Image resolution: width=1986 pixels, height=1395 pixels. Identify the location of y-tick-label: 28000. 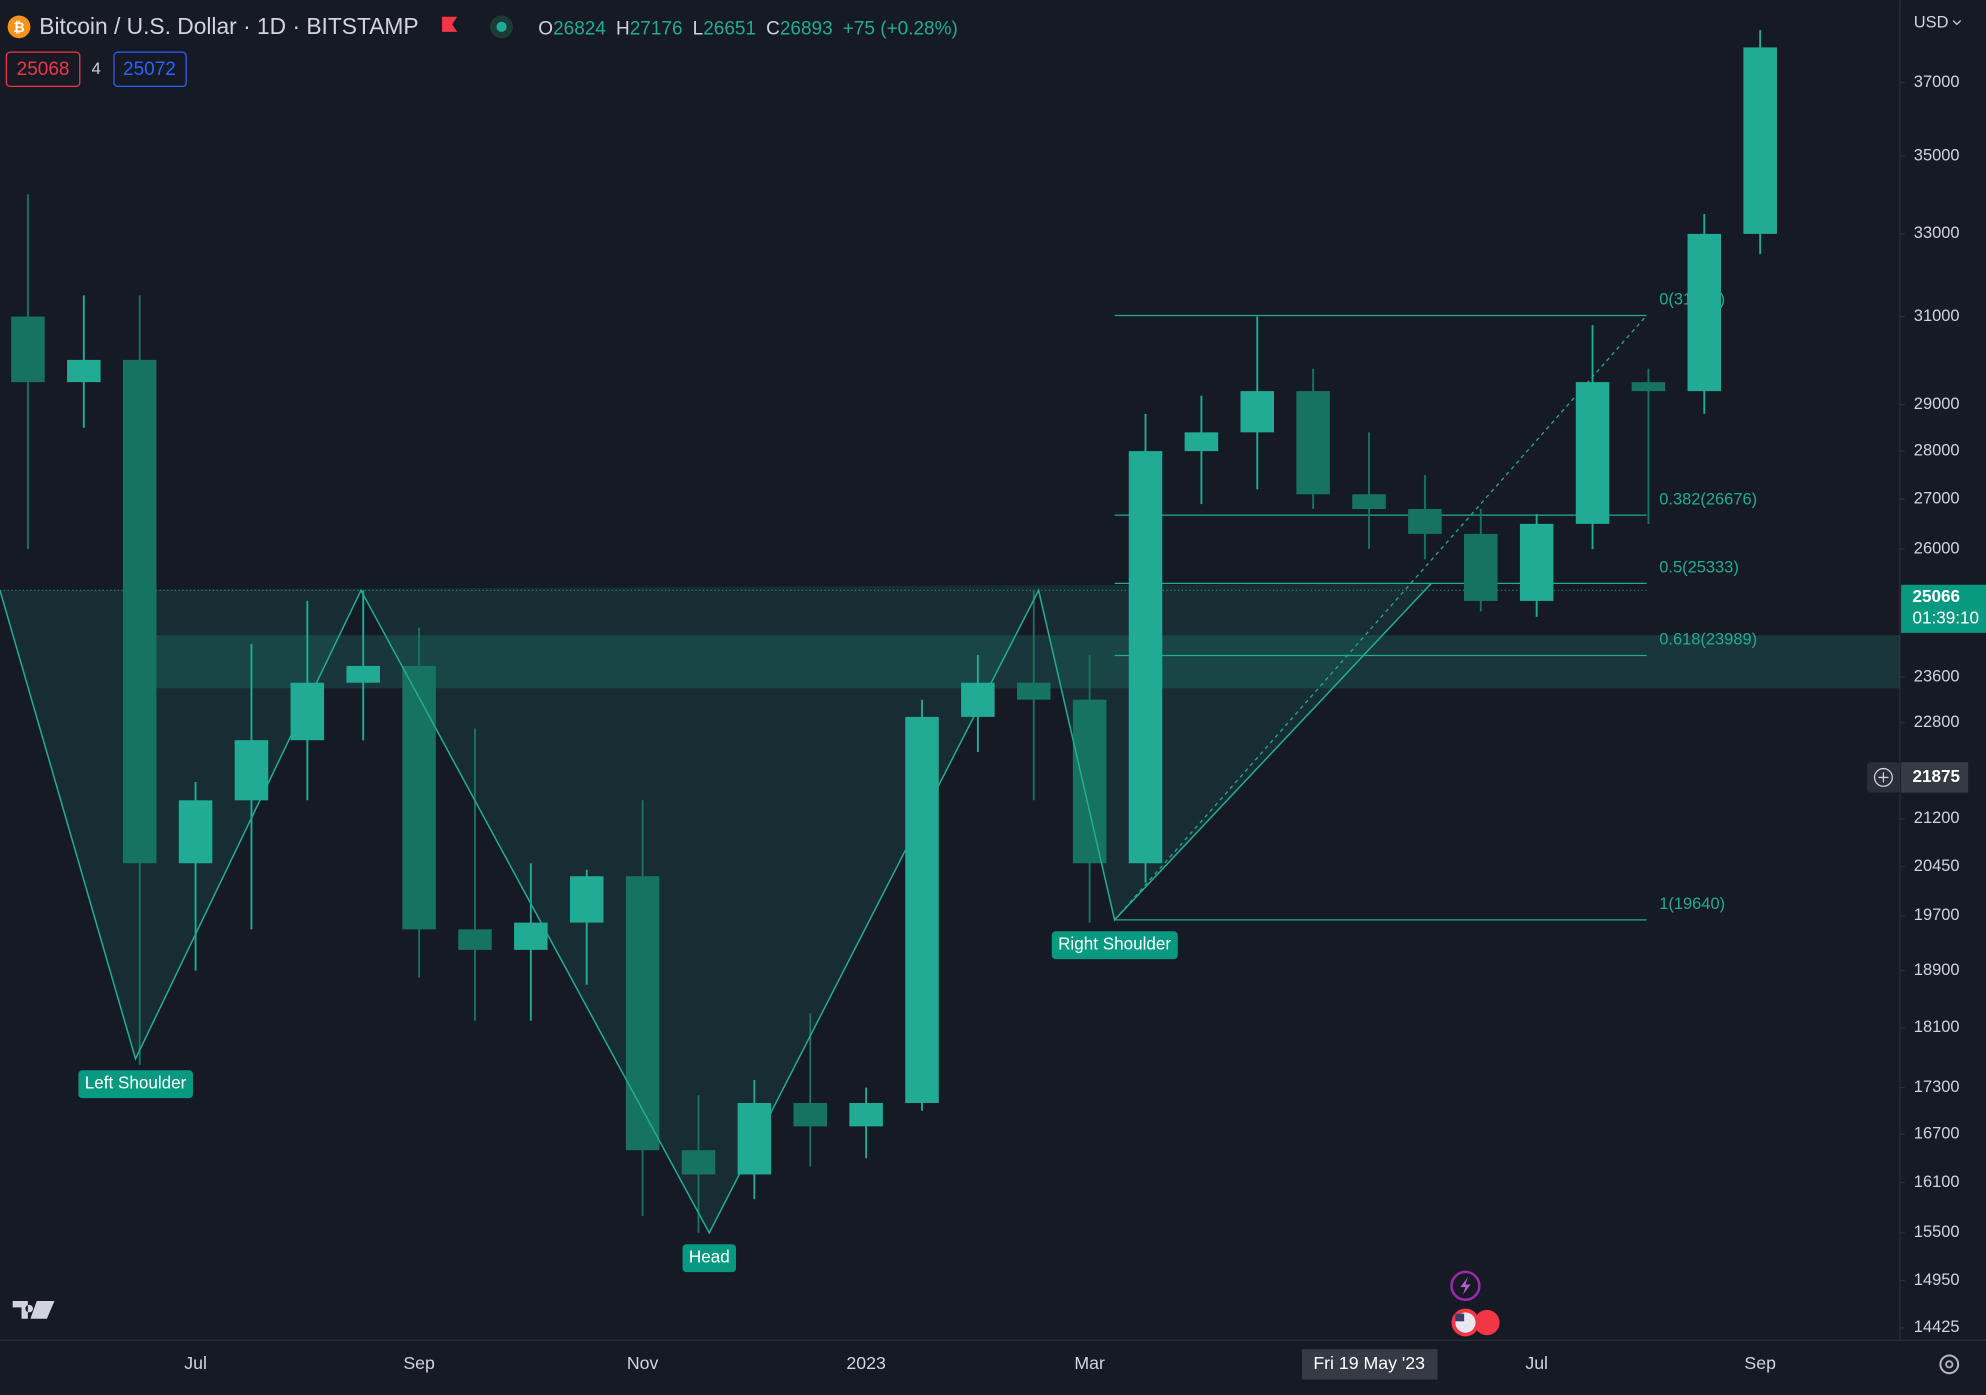
(1937, 450).